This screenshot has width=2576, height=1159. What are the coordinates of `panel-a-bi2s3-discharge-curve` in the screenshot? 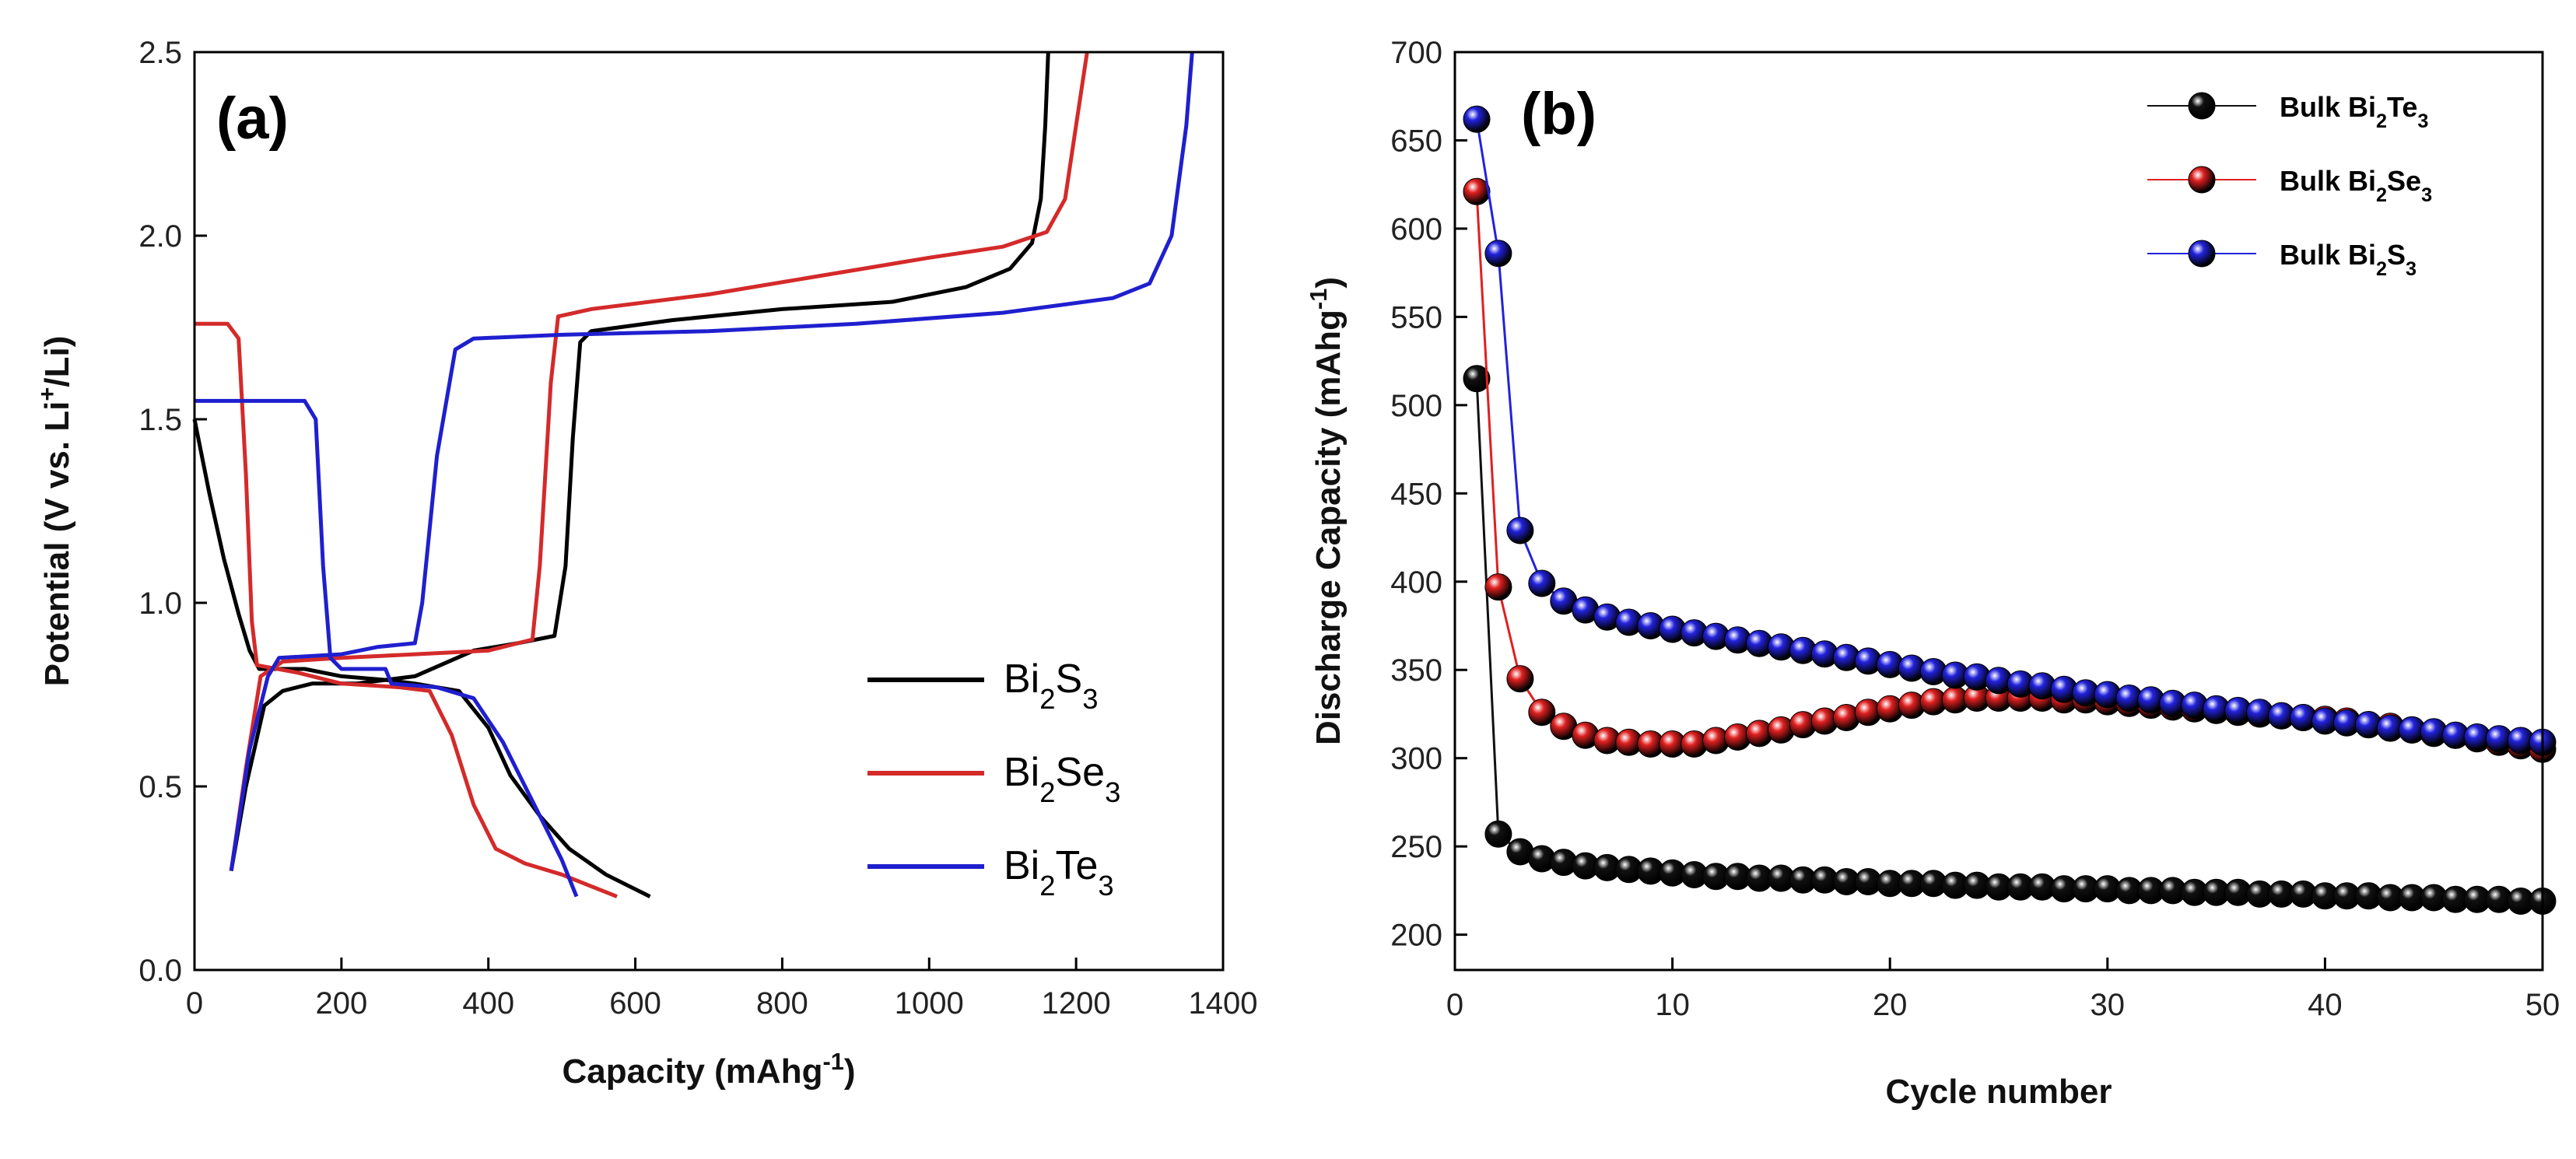 It's located at (421, 658).